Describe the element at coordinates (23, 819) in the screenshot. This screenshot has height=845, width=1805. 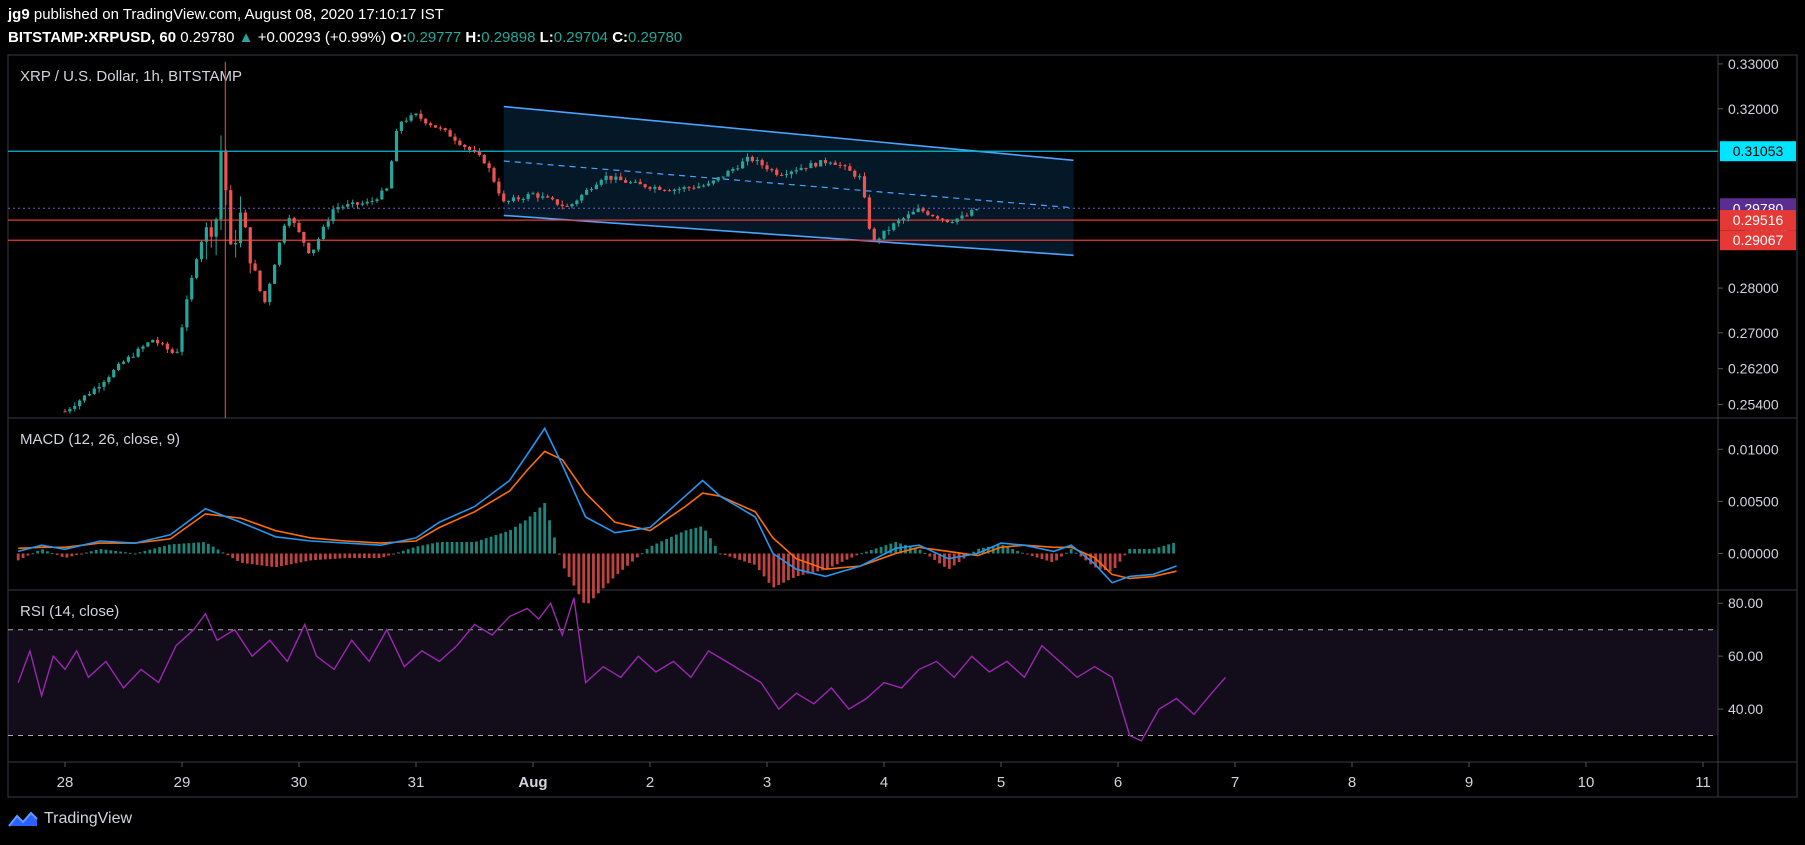
I see `tradingview-logo-icon` at that location.